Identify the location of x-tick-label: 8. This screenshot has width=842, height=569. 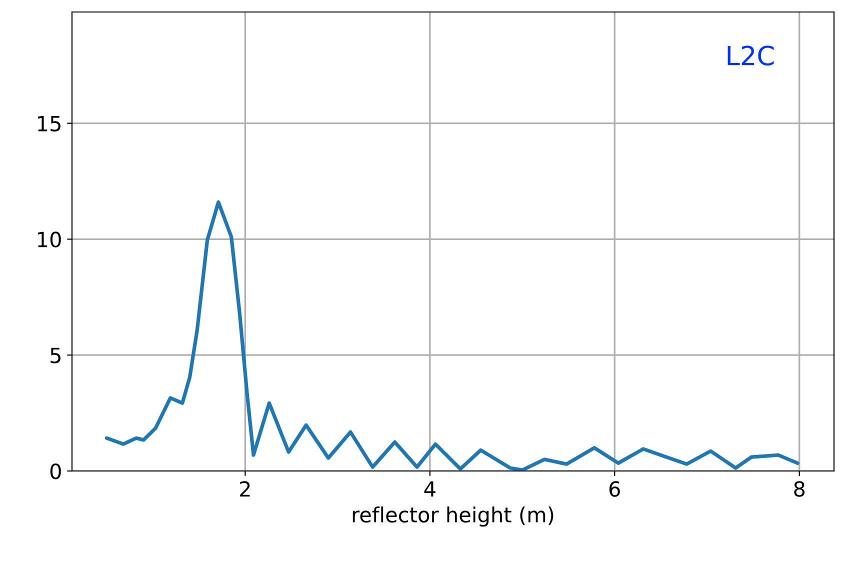
(799, 489).